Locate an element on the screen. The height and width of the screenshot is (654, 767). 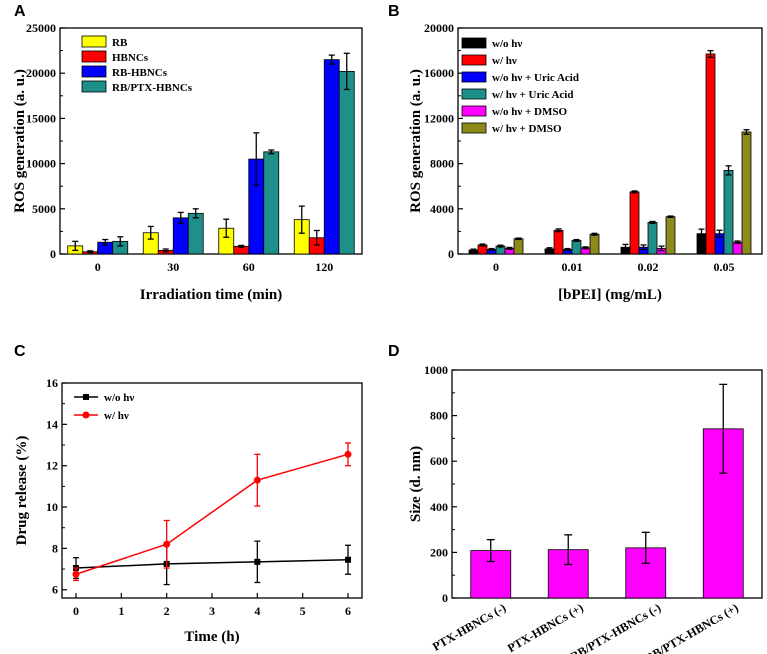
panel-d-x-tick-label: PTX-HBNCs (-) is located at coordinates (469, 626).